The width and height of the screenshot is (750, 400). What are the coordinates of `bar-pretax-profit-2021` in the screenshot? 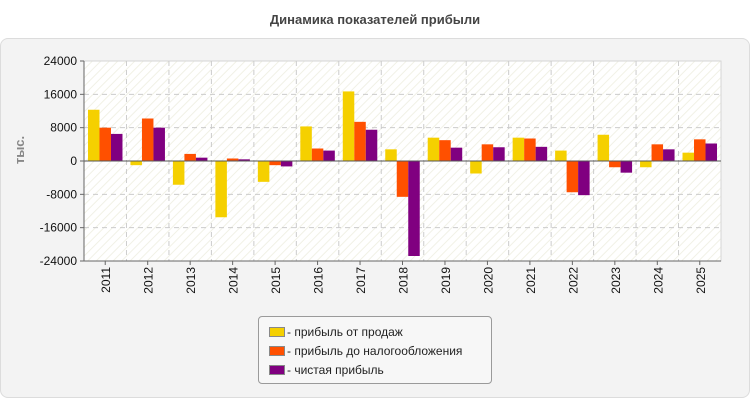 It's located at (530, 149).